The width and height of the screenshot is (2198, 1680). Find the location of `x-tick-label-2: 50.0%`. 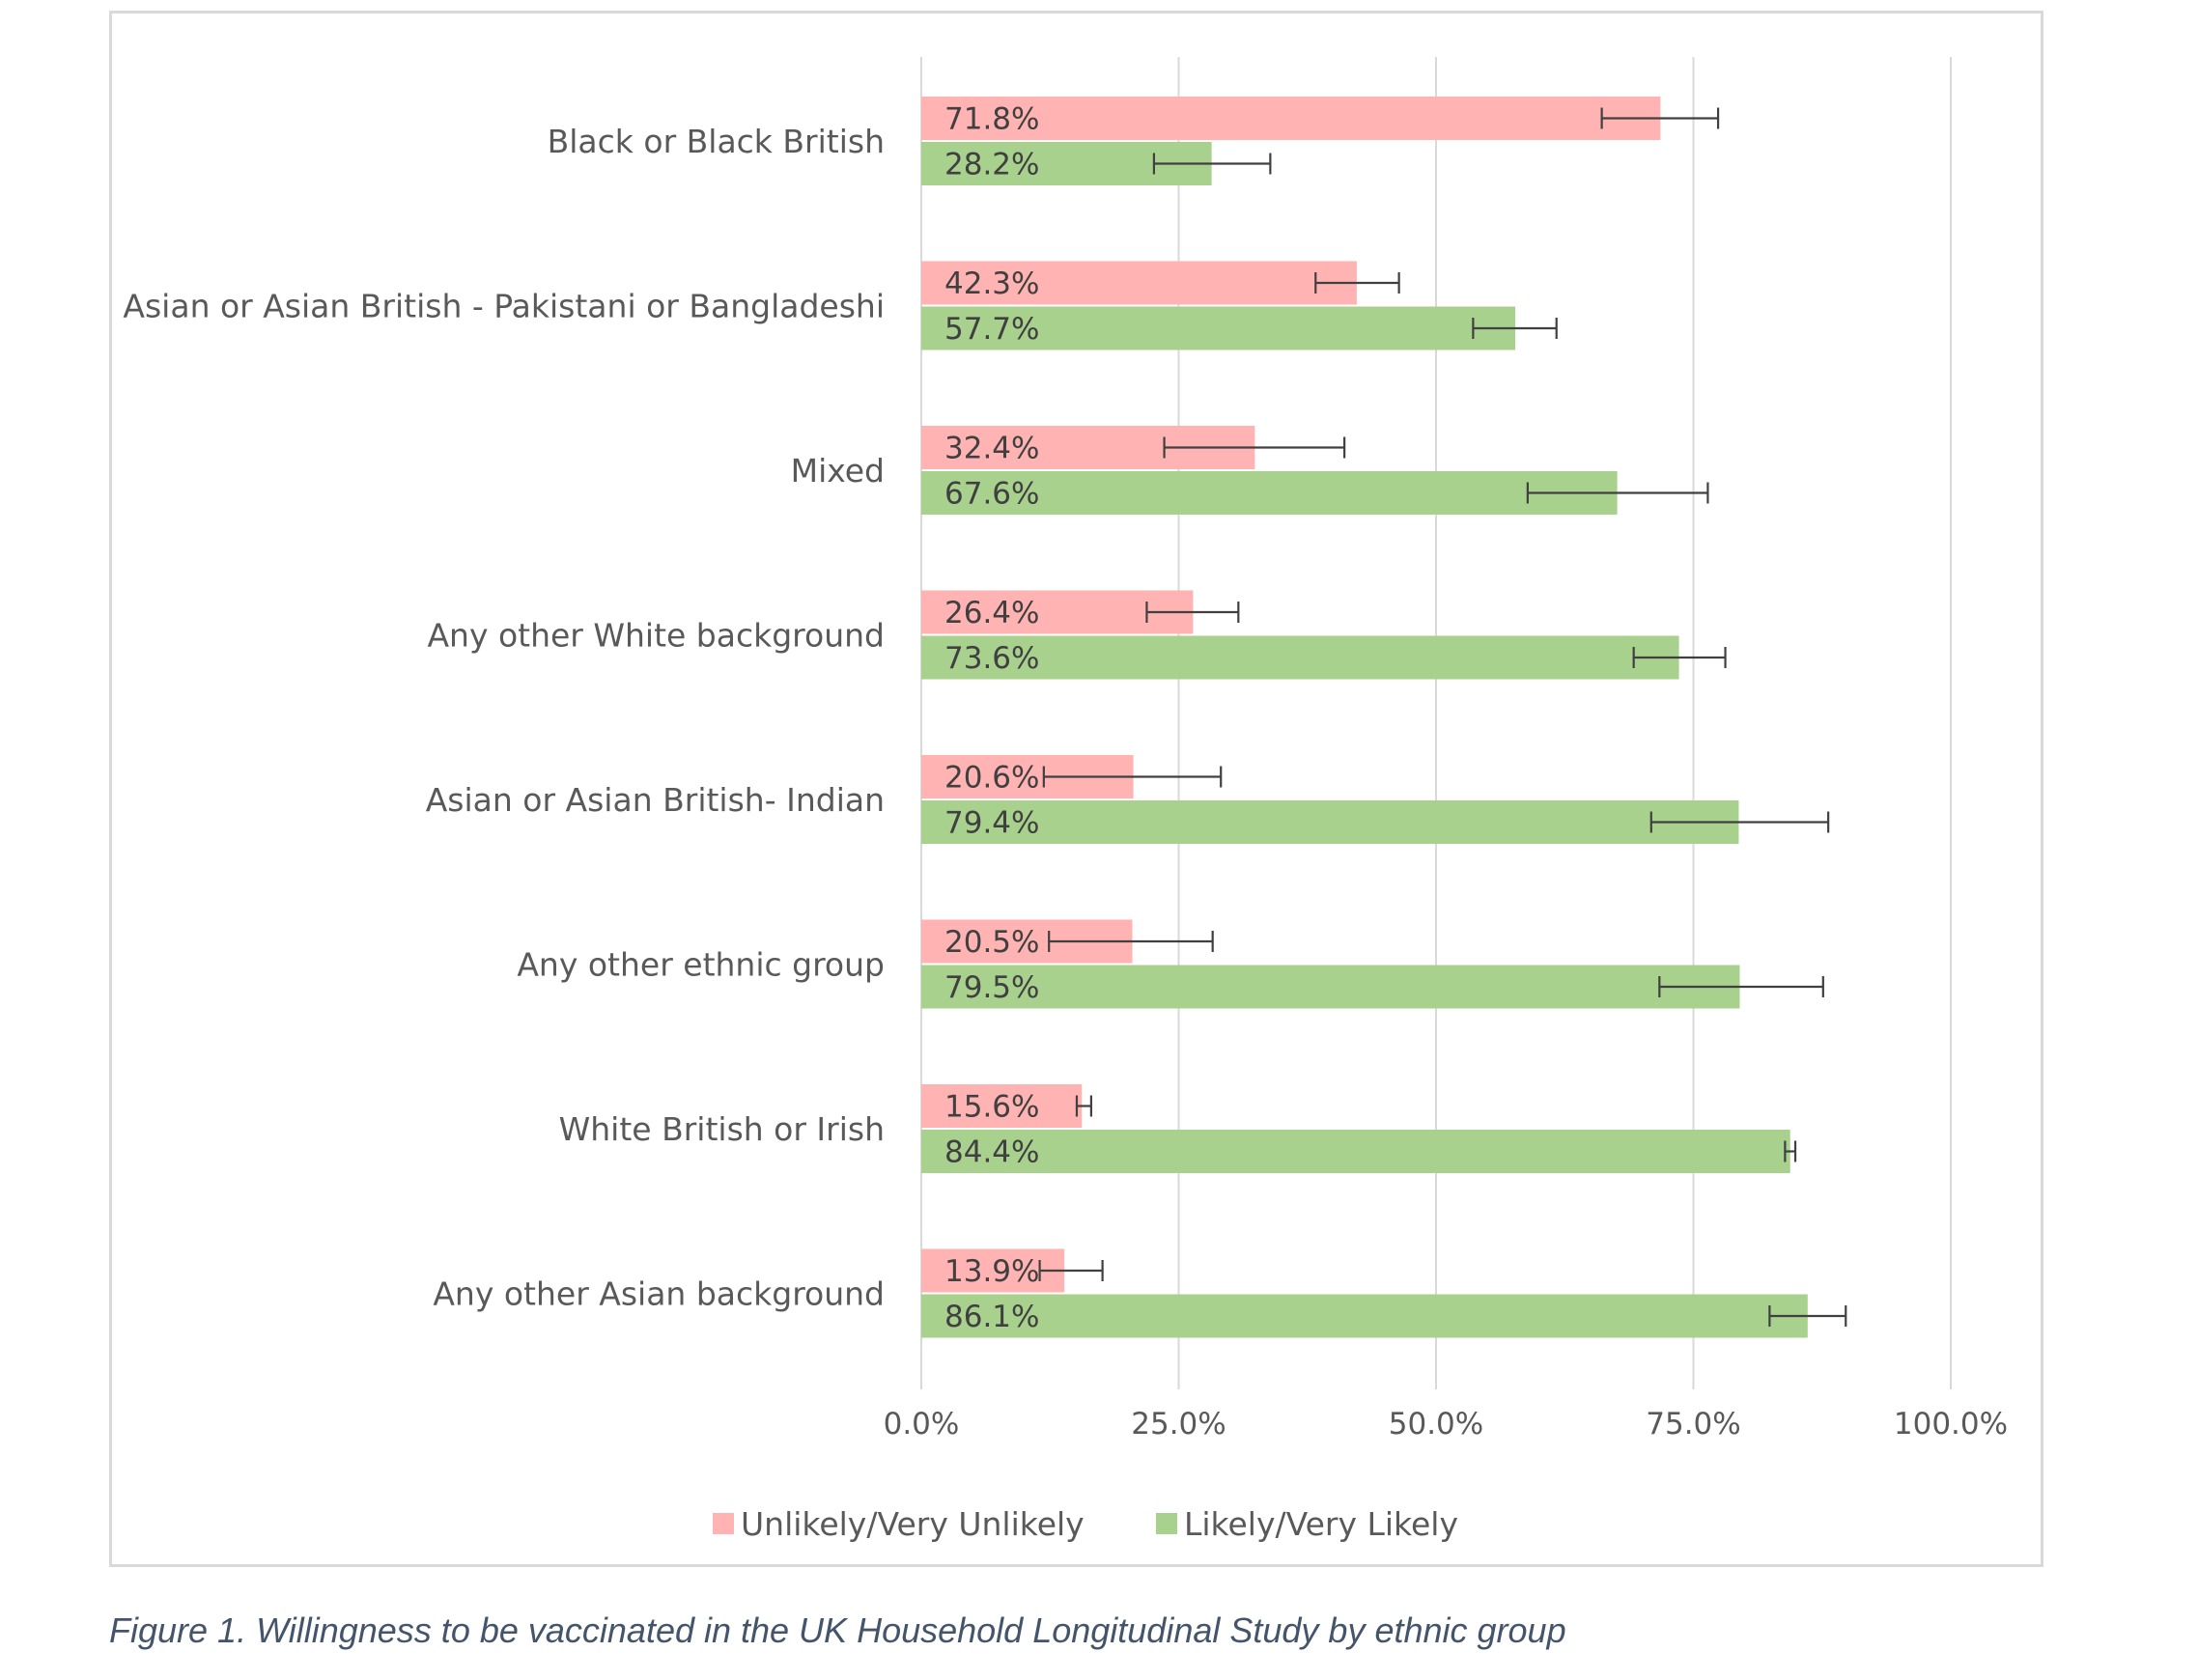

x-tick-label-2: 50.0% is located at coordinates (1436, 1425).